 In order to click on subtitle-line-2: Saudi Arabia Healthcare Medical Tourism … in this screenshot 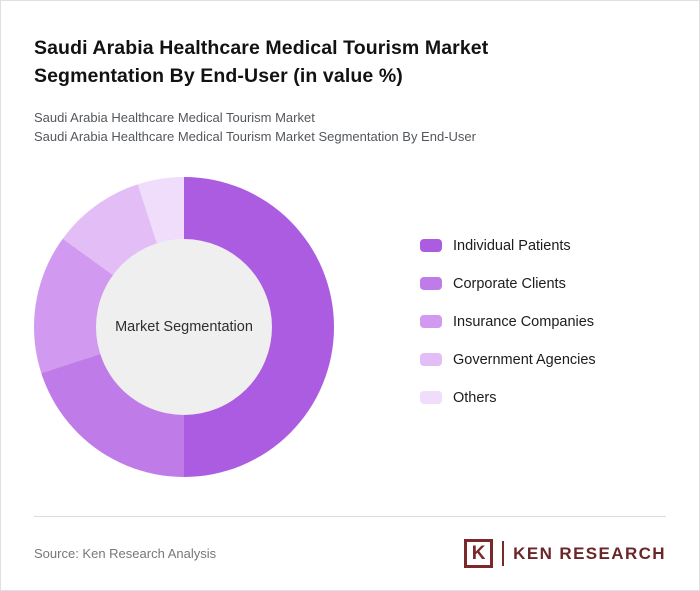, I will do `click(255, 136)`.